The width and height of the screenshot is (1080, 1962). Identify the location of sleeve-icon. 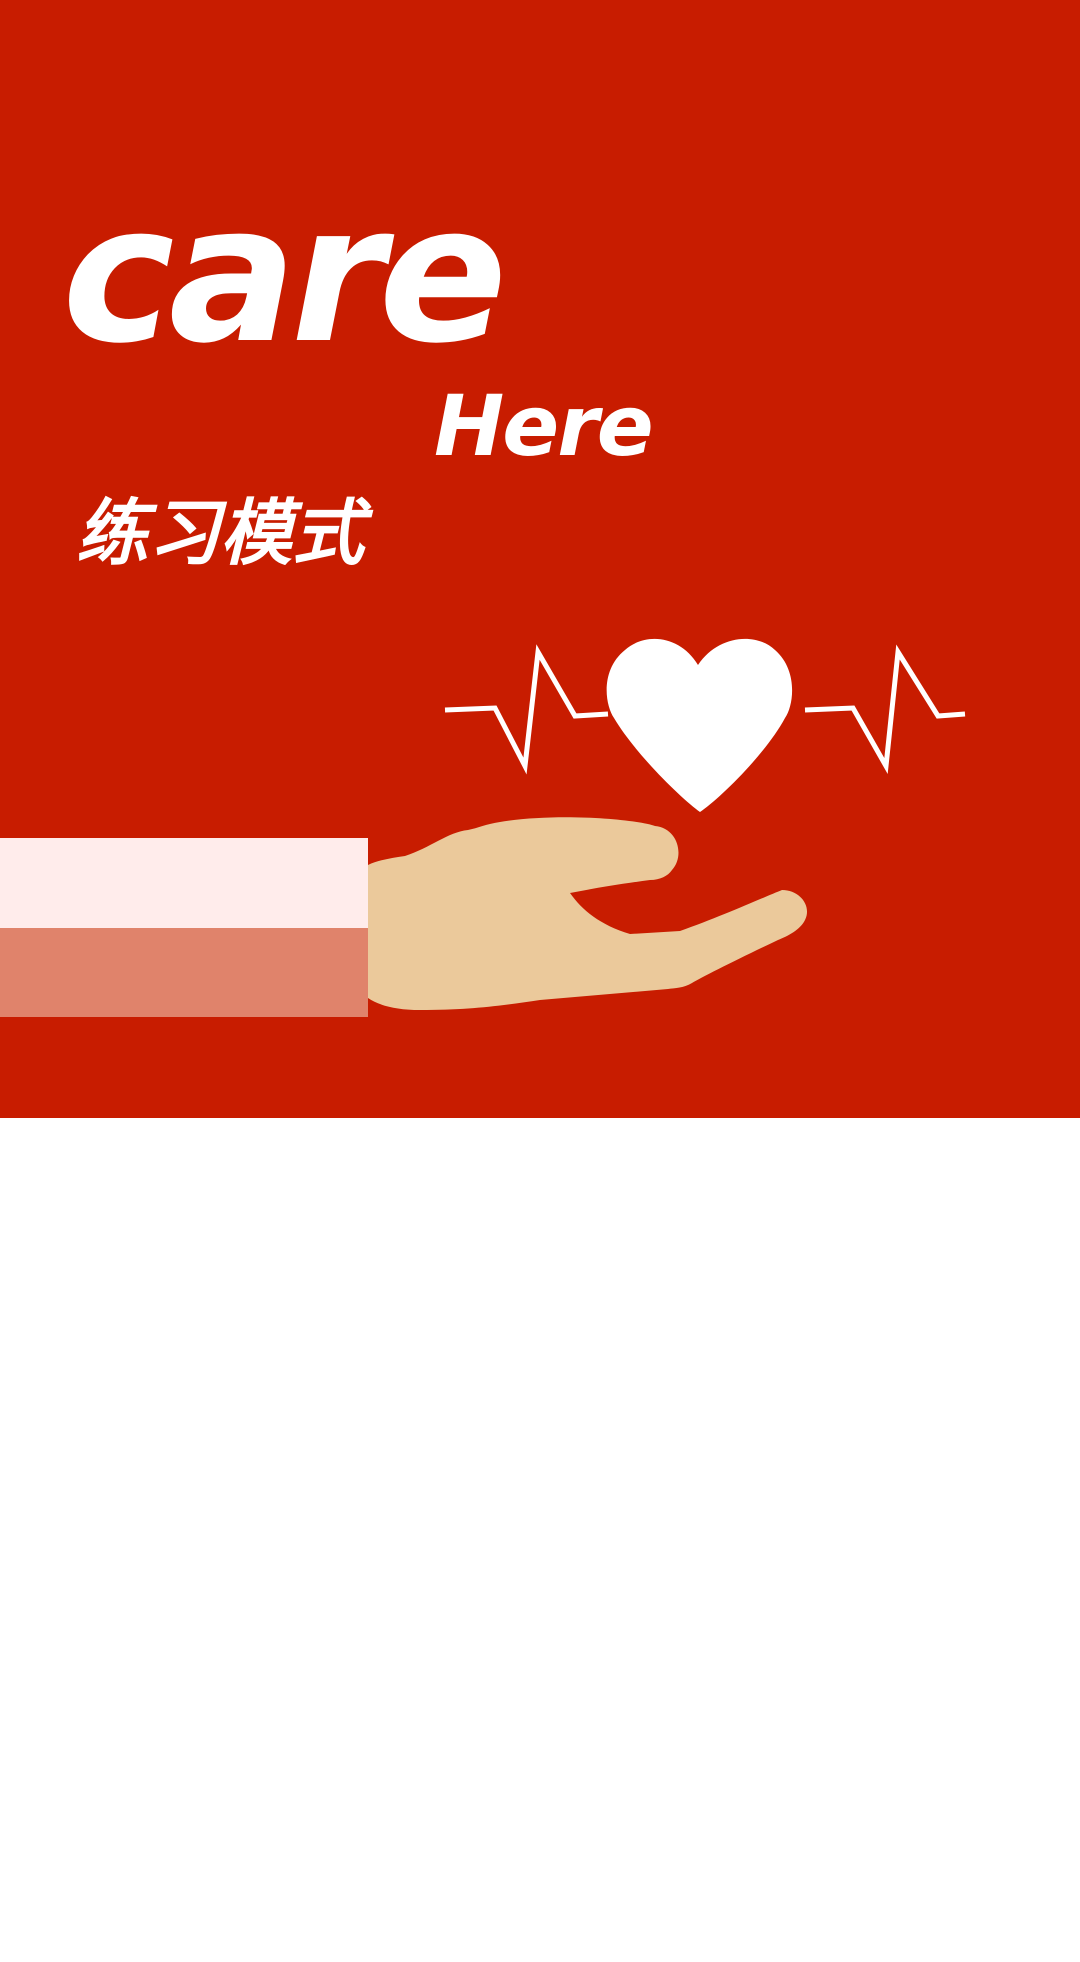
(184, 927).